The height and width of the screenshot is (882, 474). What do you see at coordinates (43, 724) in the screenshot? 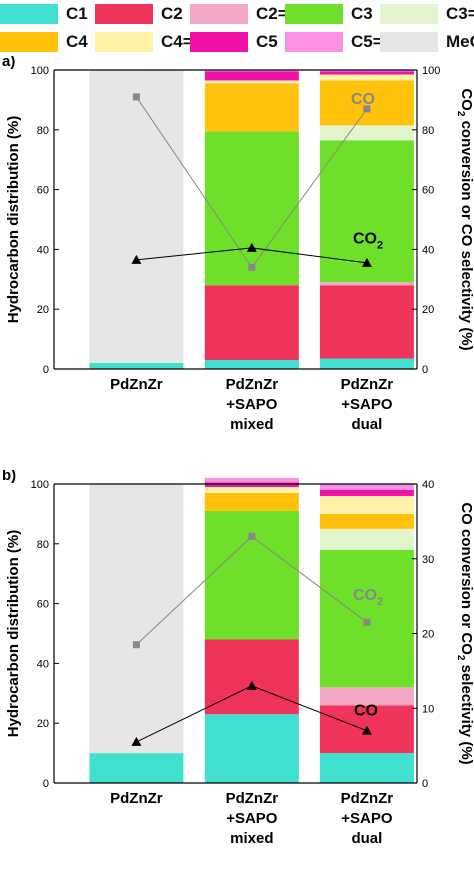
I see `y-tick-label: 20` at bounding box center [43, 724].